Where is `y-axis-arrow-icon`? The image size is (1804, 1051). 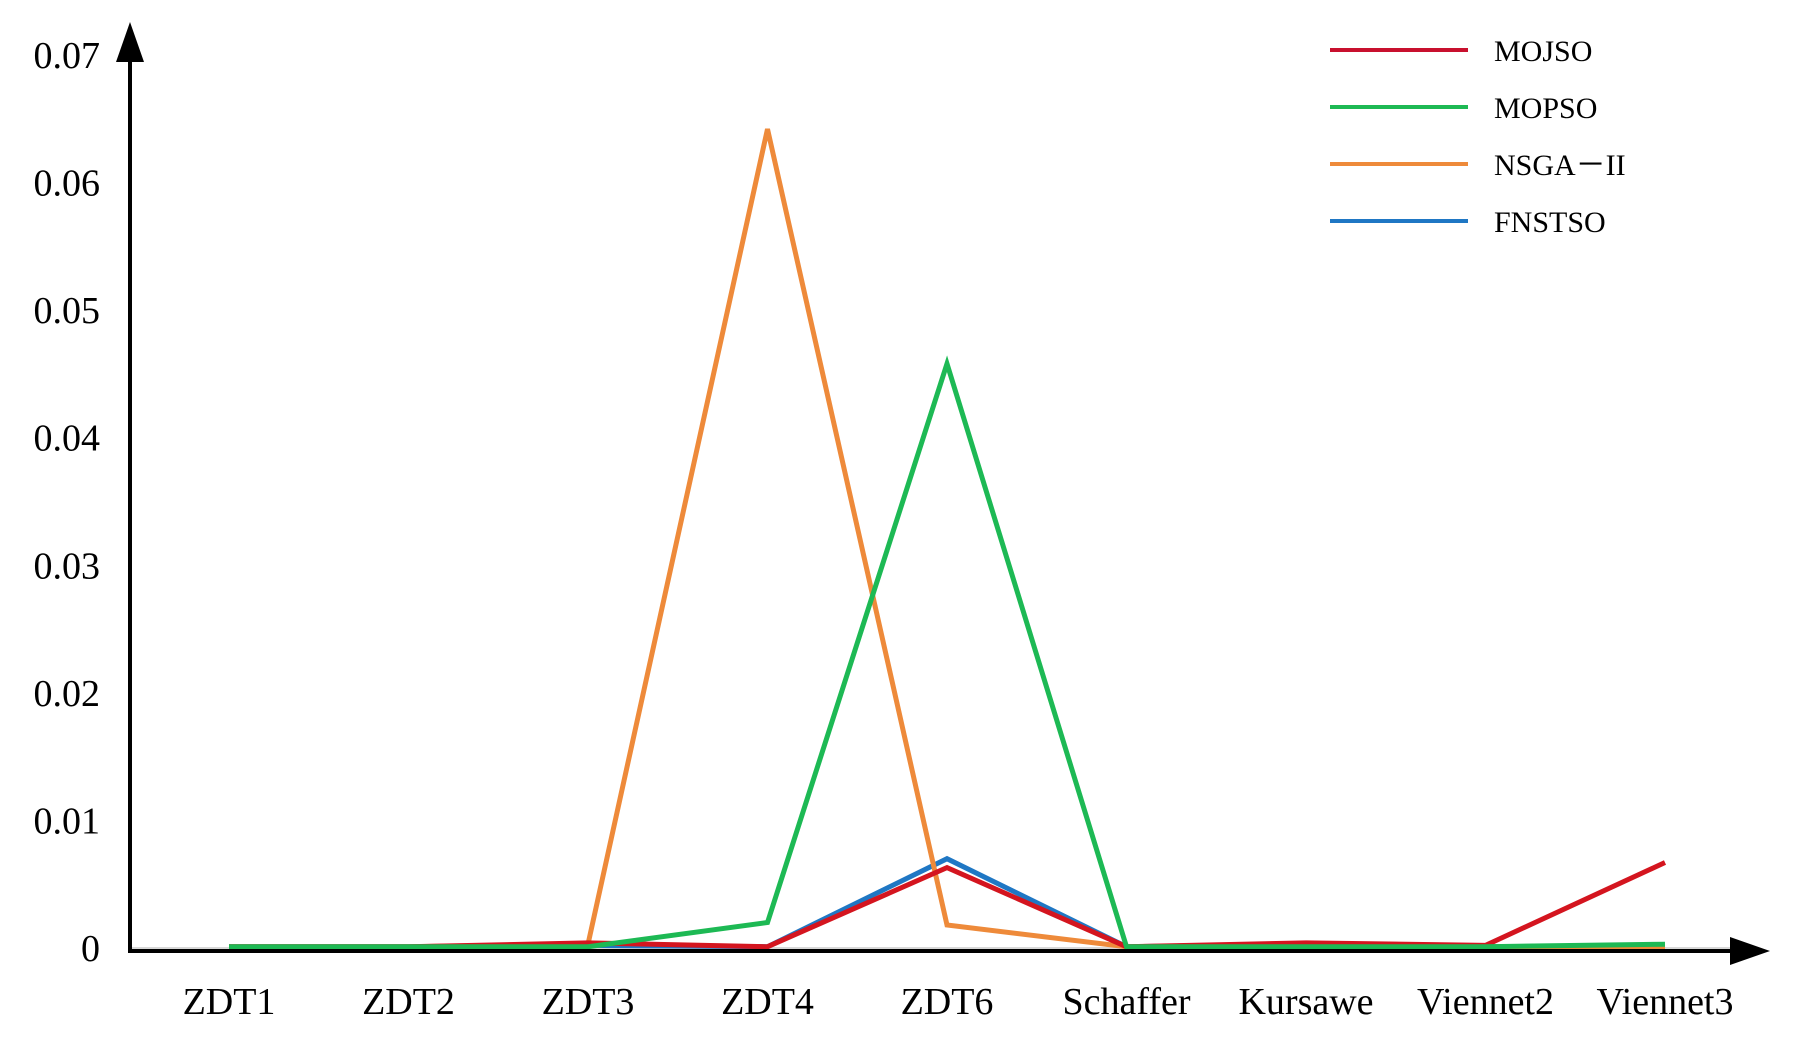 y-axis-arrow-icon is located at coordinates (130, 42).